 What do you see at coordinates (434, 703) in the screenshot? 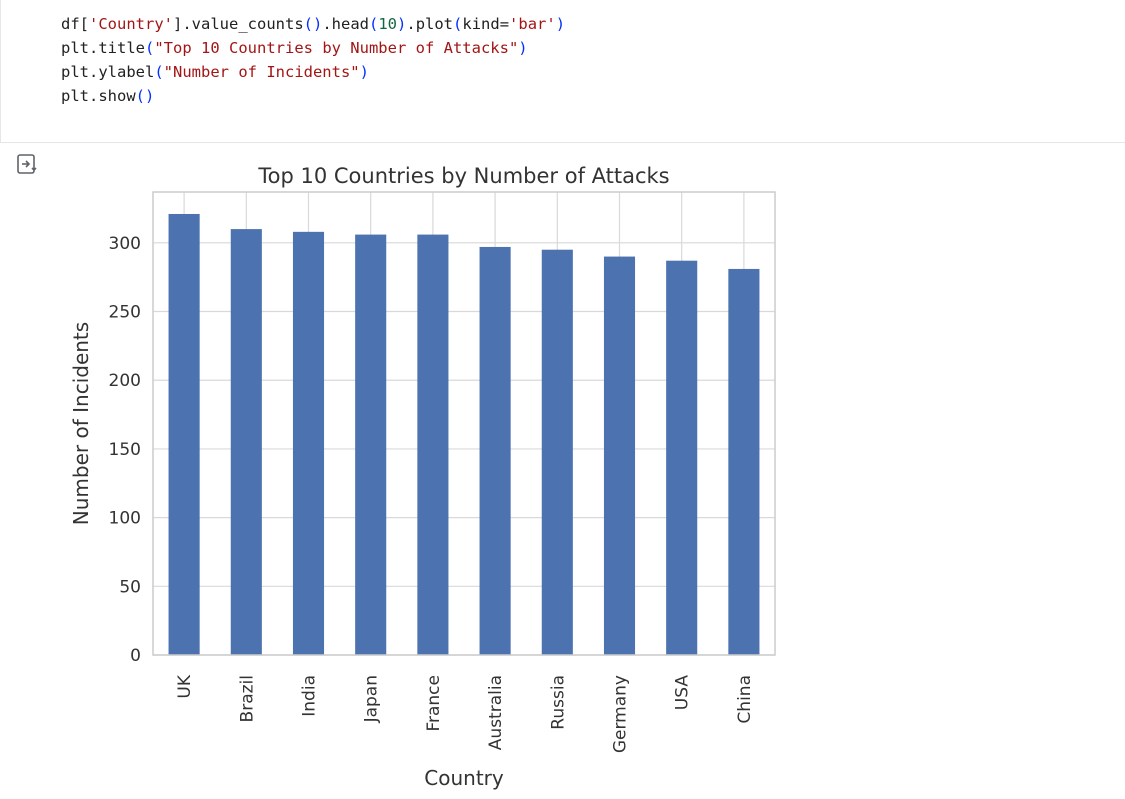
I see `x-tick-label: France` at bounding box center [434, 703].